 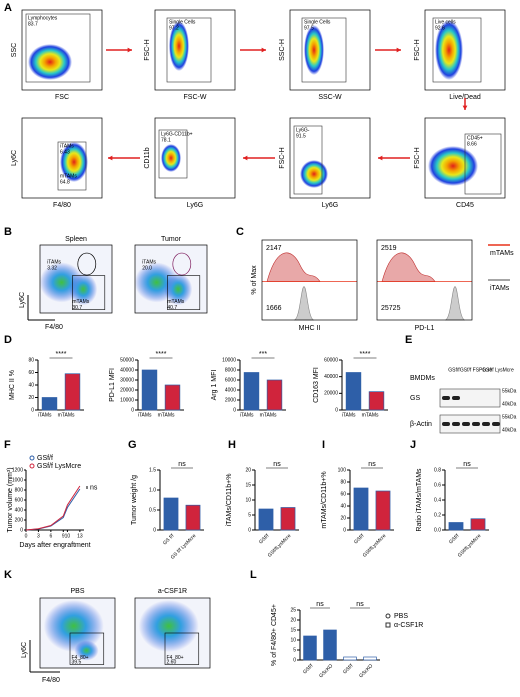 What do you see at coordinates (132, 410) in the screenshot?
I see `y-tick-label: 0` at bounding box center [132, 410].